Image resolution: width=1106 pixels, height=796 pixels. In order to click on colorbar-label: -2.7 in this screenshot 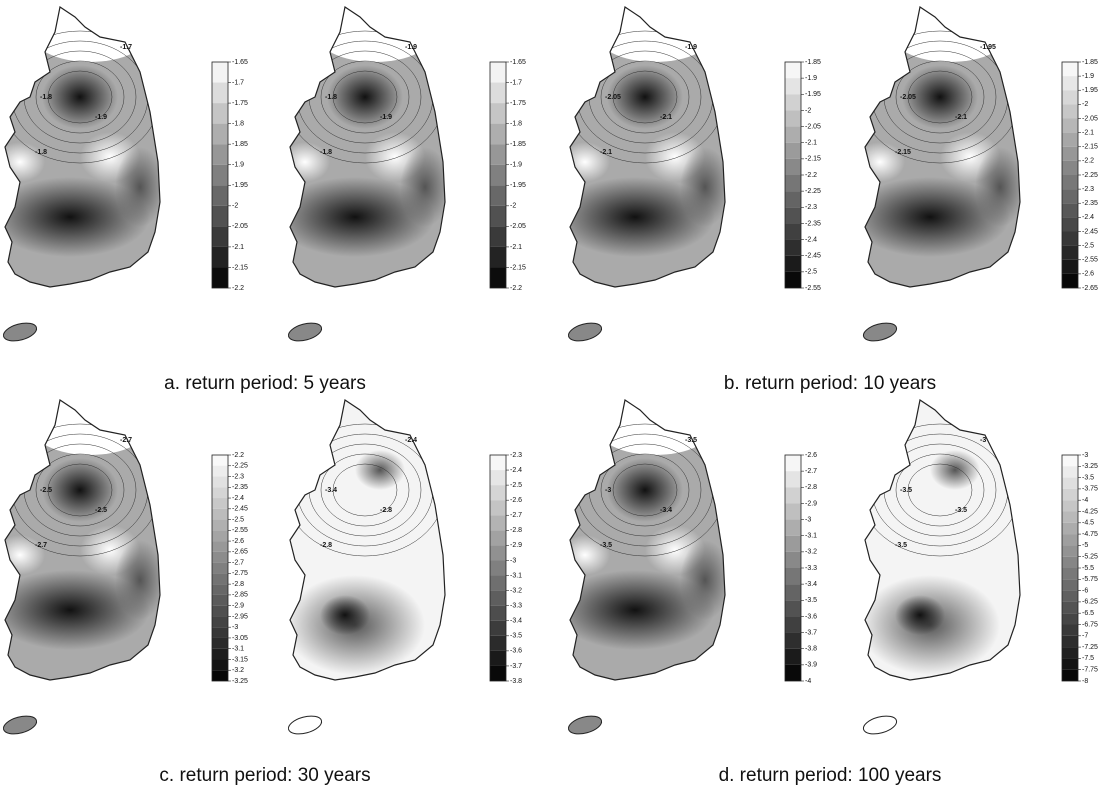, I will do `click(238, 562)`.